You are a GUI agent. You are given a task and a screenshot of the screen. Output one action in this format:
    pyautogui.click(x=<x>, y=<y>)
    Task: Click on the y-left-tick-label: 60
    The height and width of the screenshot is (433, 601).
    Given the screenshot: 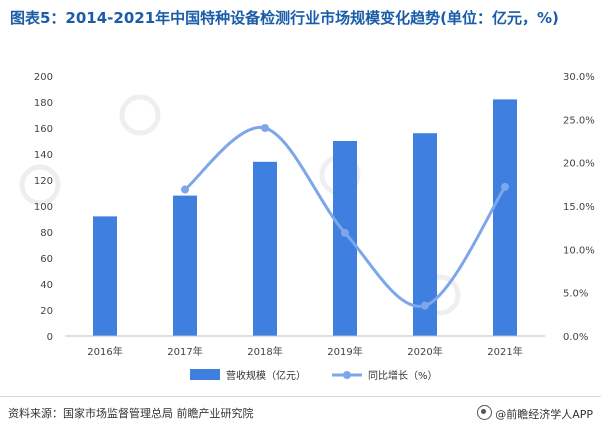 What is the action you would take?
    pyautogui.click(x=46, y=259)
    